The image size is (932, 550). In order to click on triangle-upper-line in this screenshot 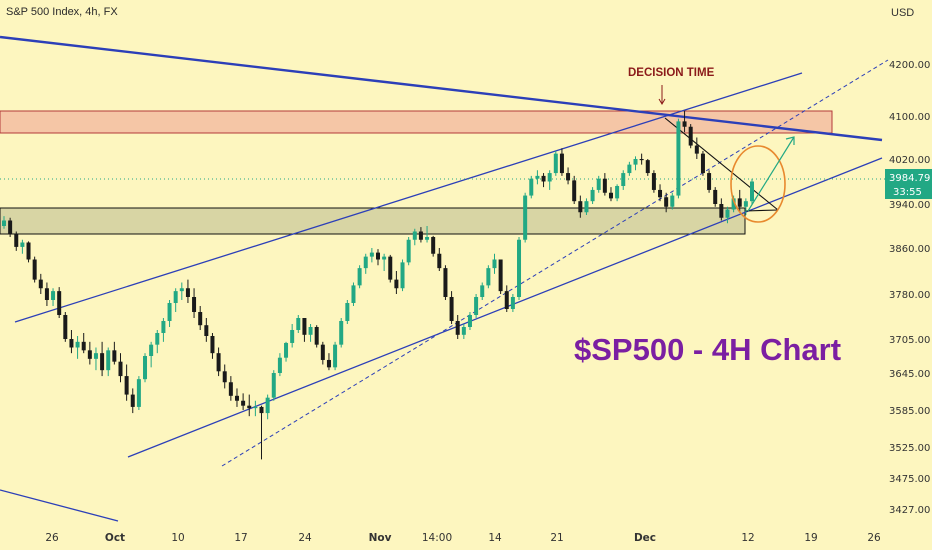, I will do `click(721, 164)`.